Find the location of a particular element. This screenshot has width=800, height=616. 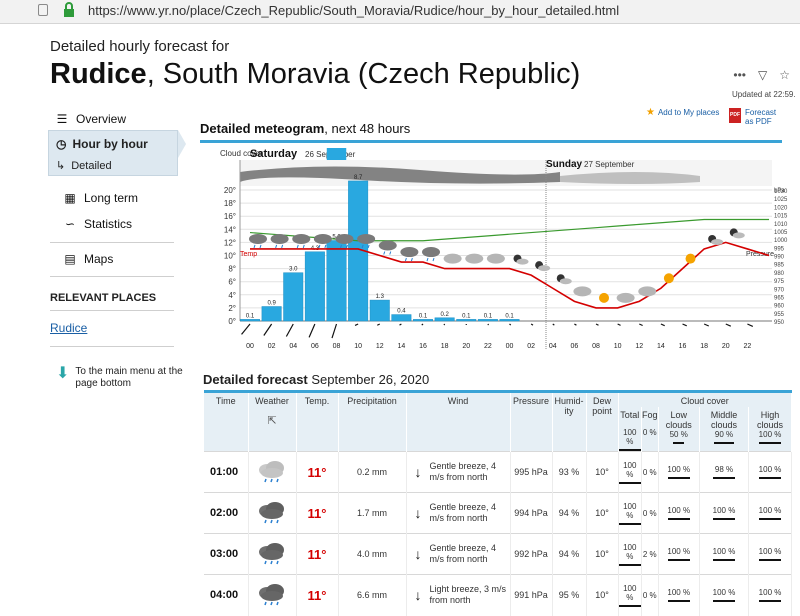

day-label-saturday: Saturday is located at coordinates (274, 154).